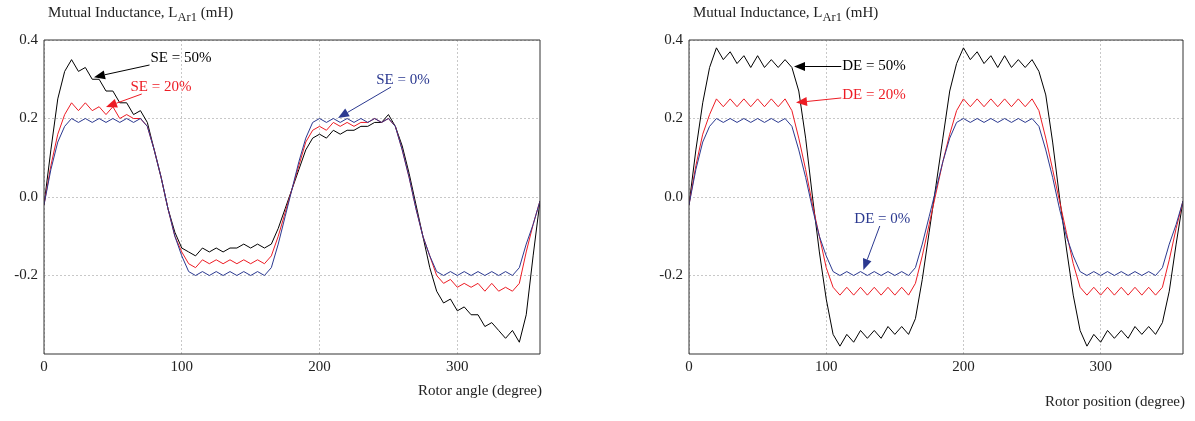  I want to click on annotation: SE = 20%, so click(161, 85).